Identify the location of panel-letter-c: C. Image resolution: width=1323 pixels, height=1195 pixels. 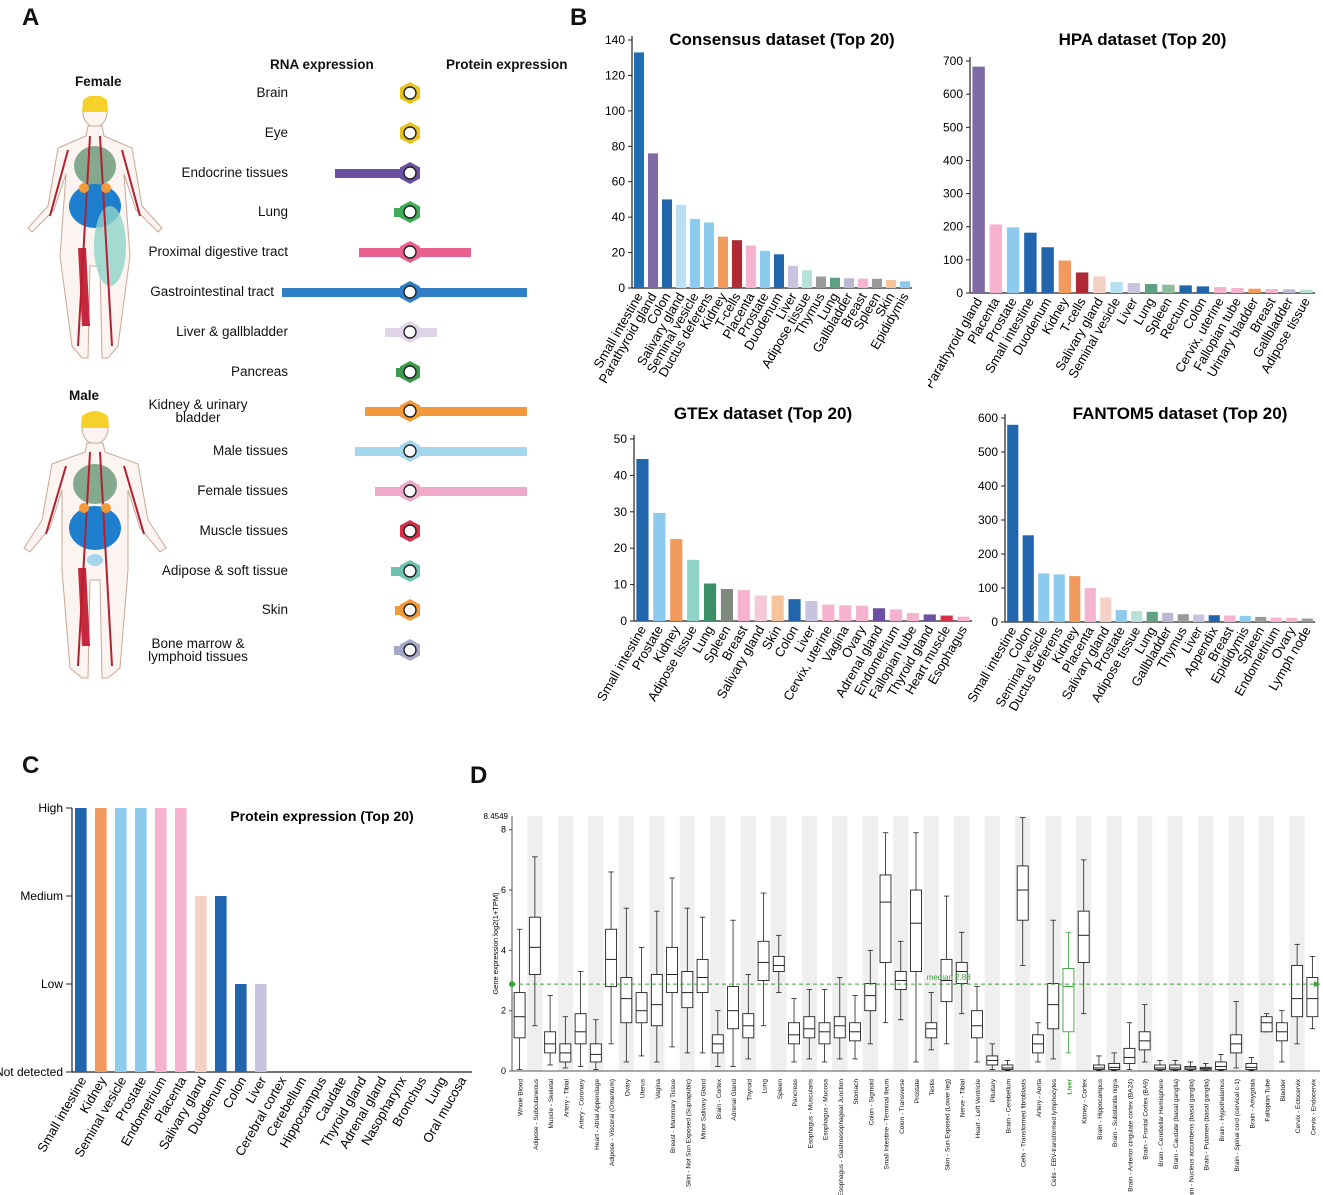
(31, 765).